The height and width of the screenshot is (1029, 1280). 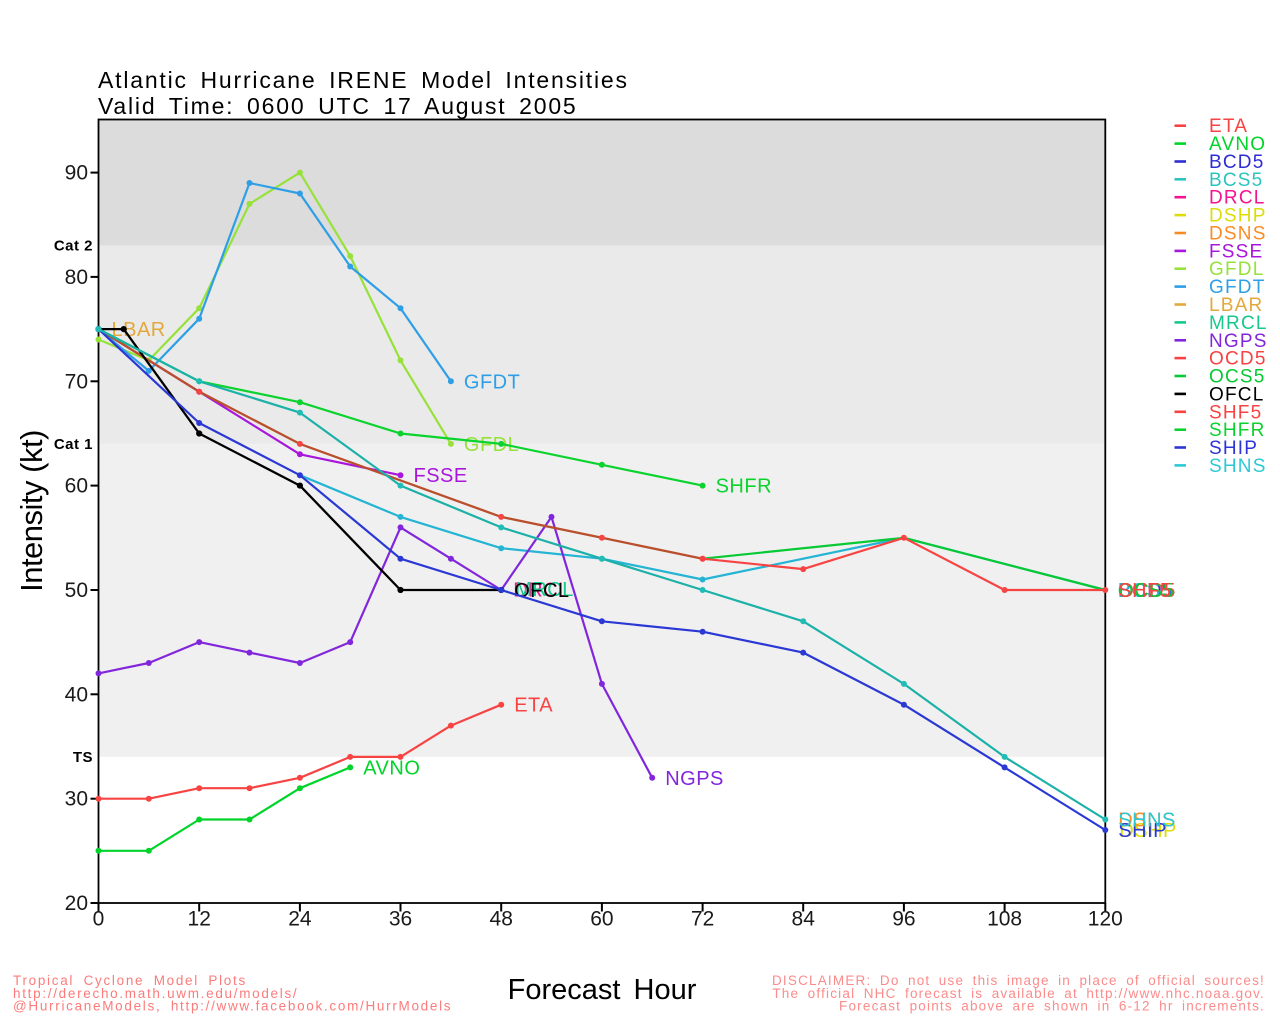 I want to click on svg-text: 30, so click(x=76, y=799).